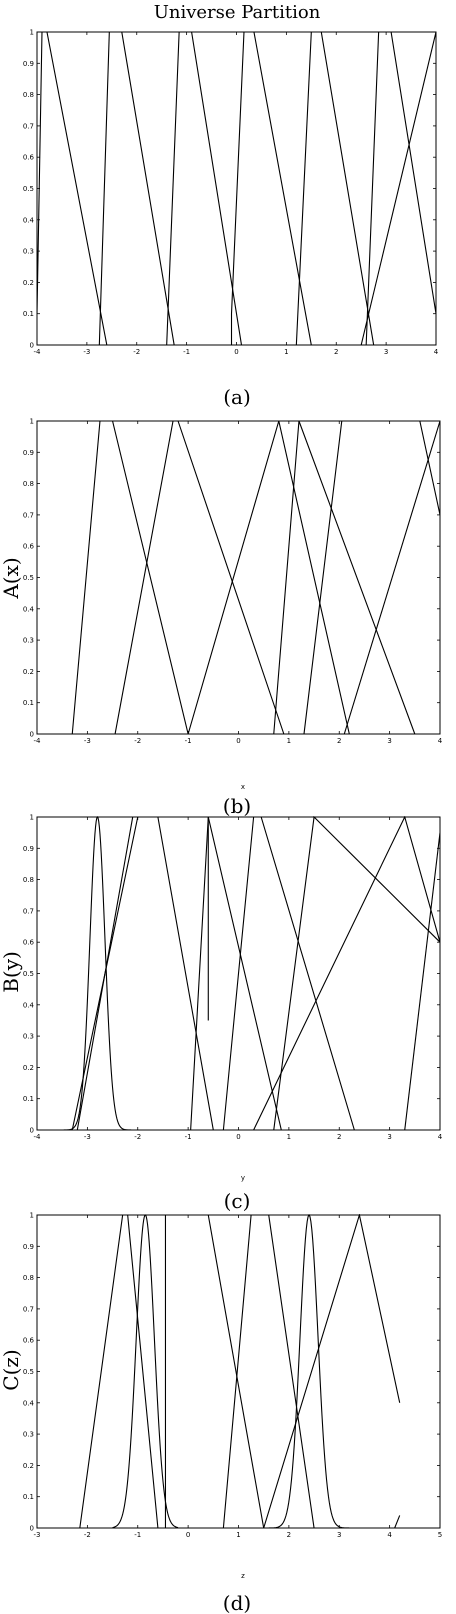 The image size is (456, 1614). Describe the element at coordinates (28, 95) in the screenshot. I see `y-tick-label: 0.8` at that location.